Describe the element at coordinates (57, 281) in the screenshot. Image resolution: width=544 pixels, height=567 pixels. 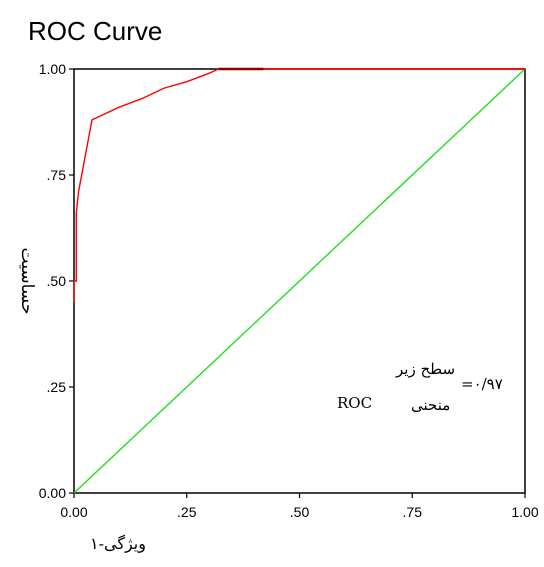
I see `y-tick-label: .50` at that location.